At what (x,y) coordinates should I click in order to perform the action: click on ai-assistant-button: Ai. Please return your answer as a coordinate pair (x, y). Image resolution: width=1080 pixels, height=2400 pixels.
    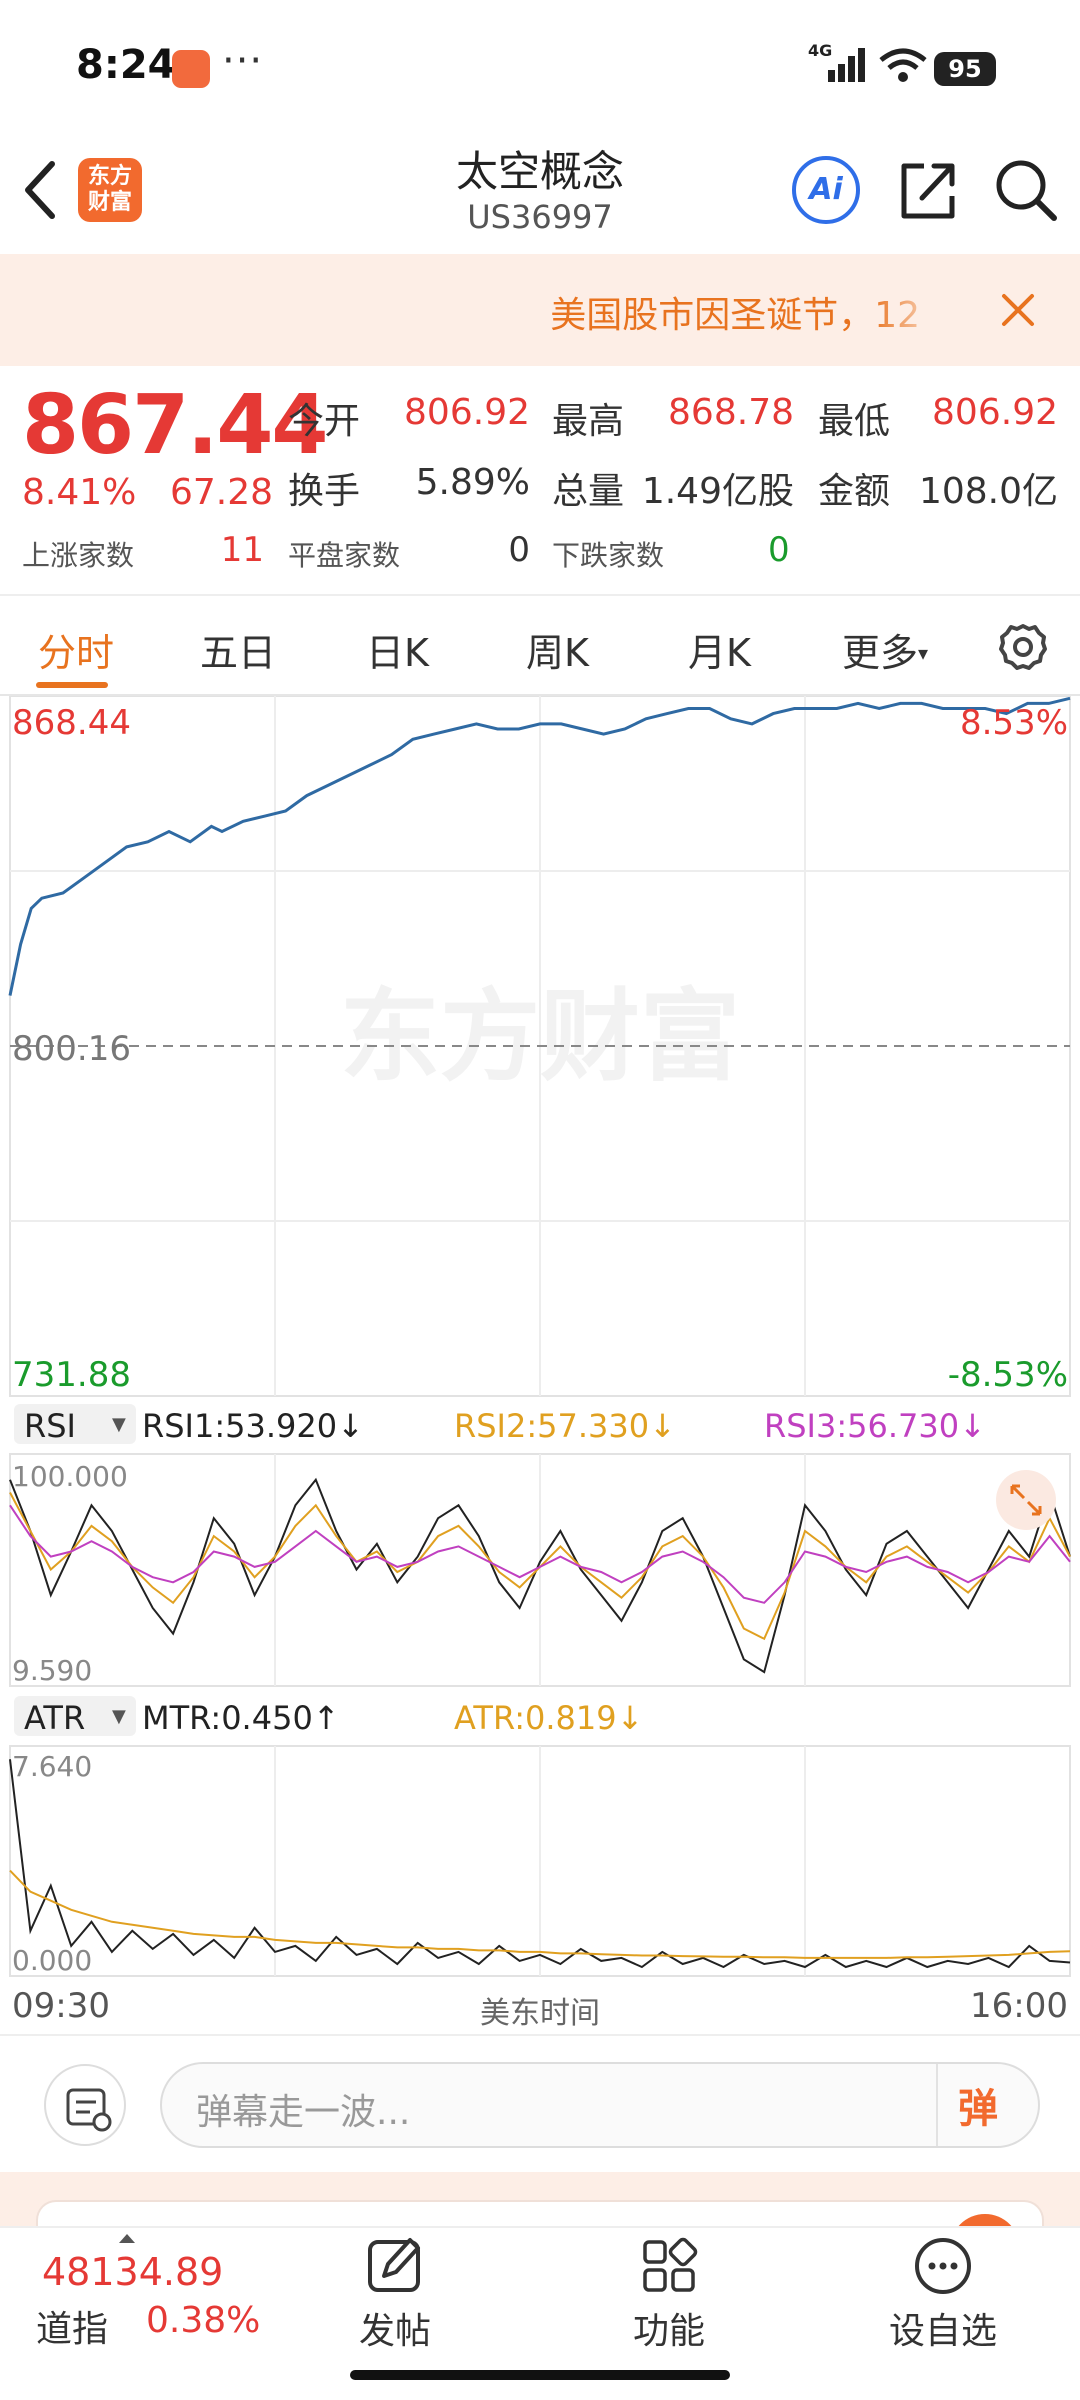
    Looking at the image, I should click on (826, 190).